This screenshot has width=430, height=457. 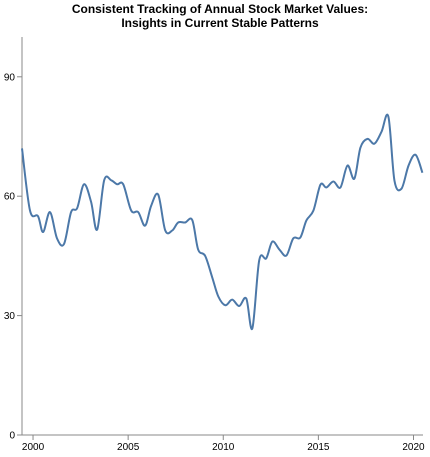 What do you see at coordinates (10, 316) in the screenshot?
I see `y-tick-label: 30` at bounding box center [10, 316].